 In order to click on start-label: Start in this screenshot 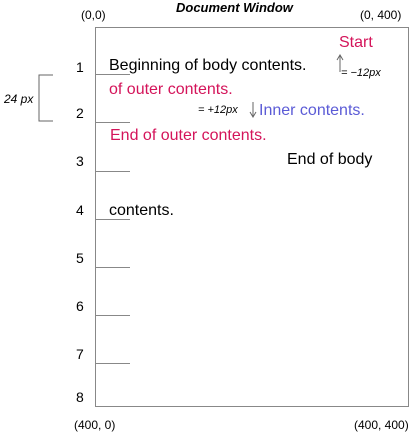, I will do `click(356, 42)`.